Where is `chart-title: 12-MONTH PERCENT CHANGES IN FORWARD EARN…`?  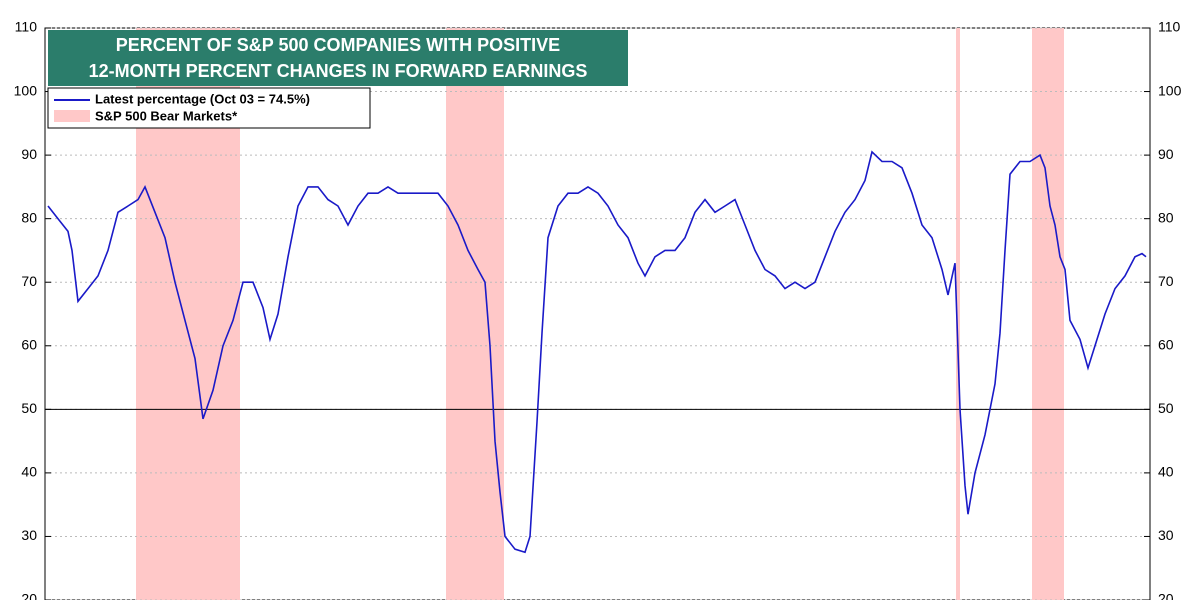
chart-title: 12-MONTH PERCENT CHANGES IN FORWARD EARN… is located at coordinates (338, 71).